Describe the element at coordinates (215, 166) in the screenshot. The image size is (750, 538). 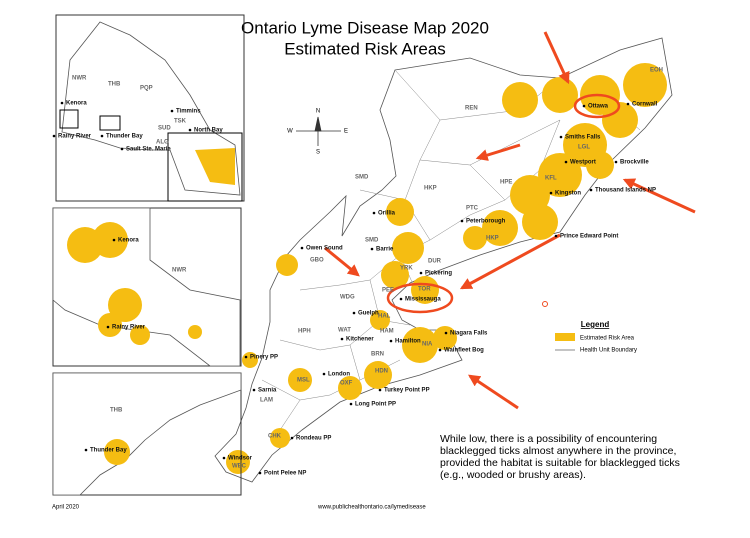
I see `overview-risk` at that location.